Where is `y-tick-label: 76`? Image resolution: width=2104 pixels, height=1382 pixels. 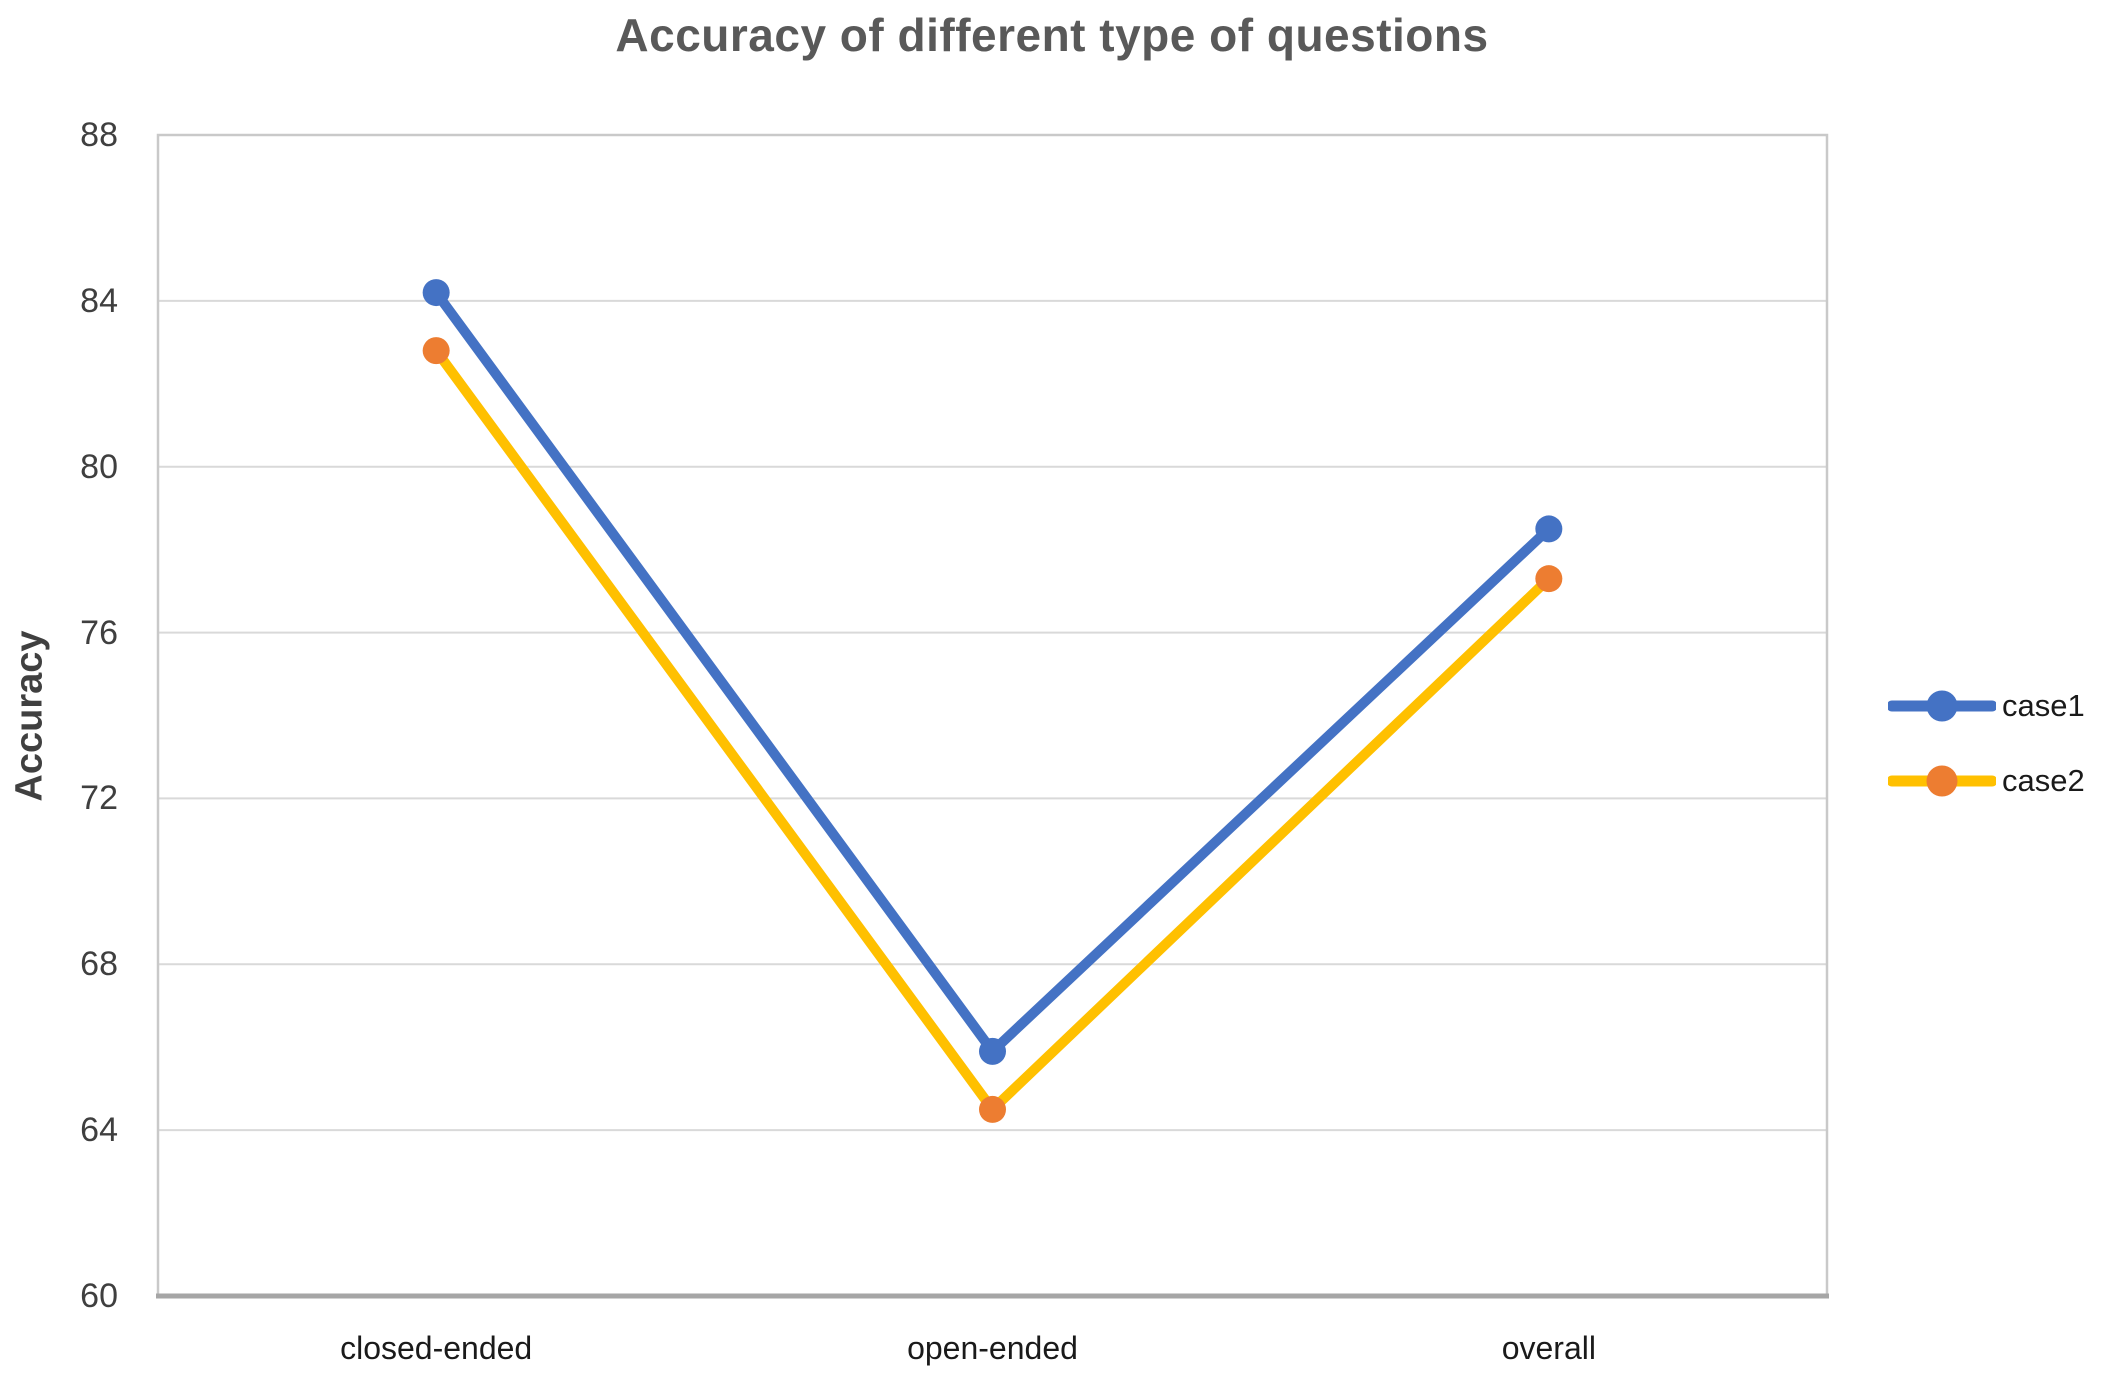
y-tick-label: 76 is located at coordinates (99, 632).